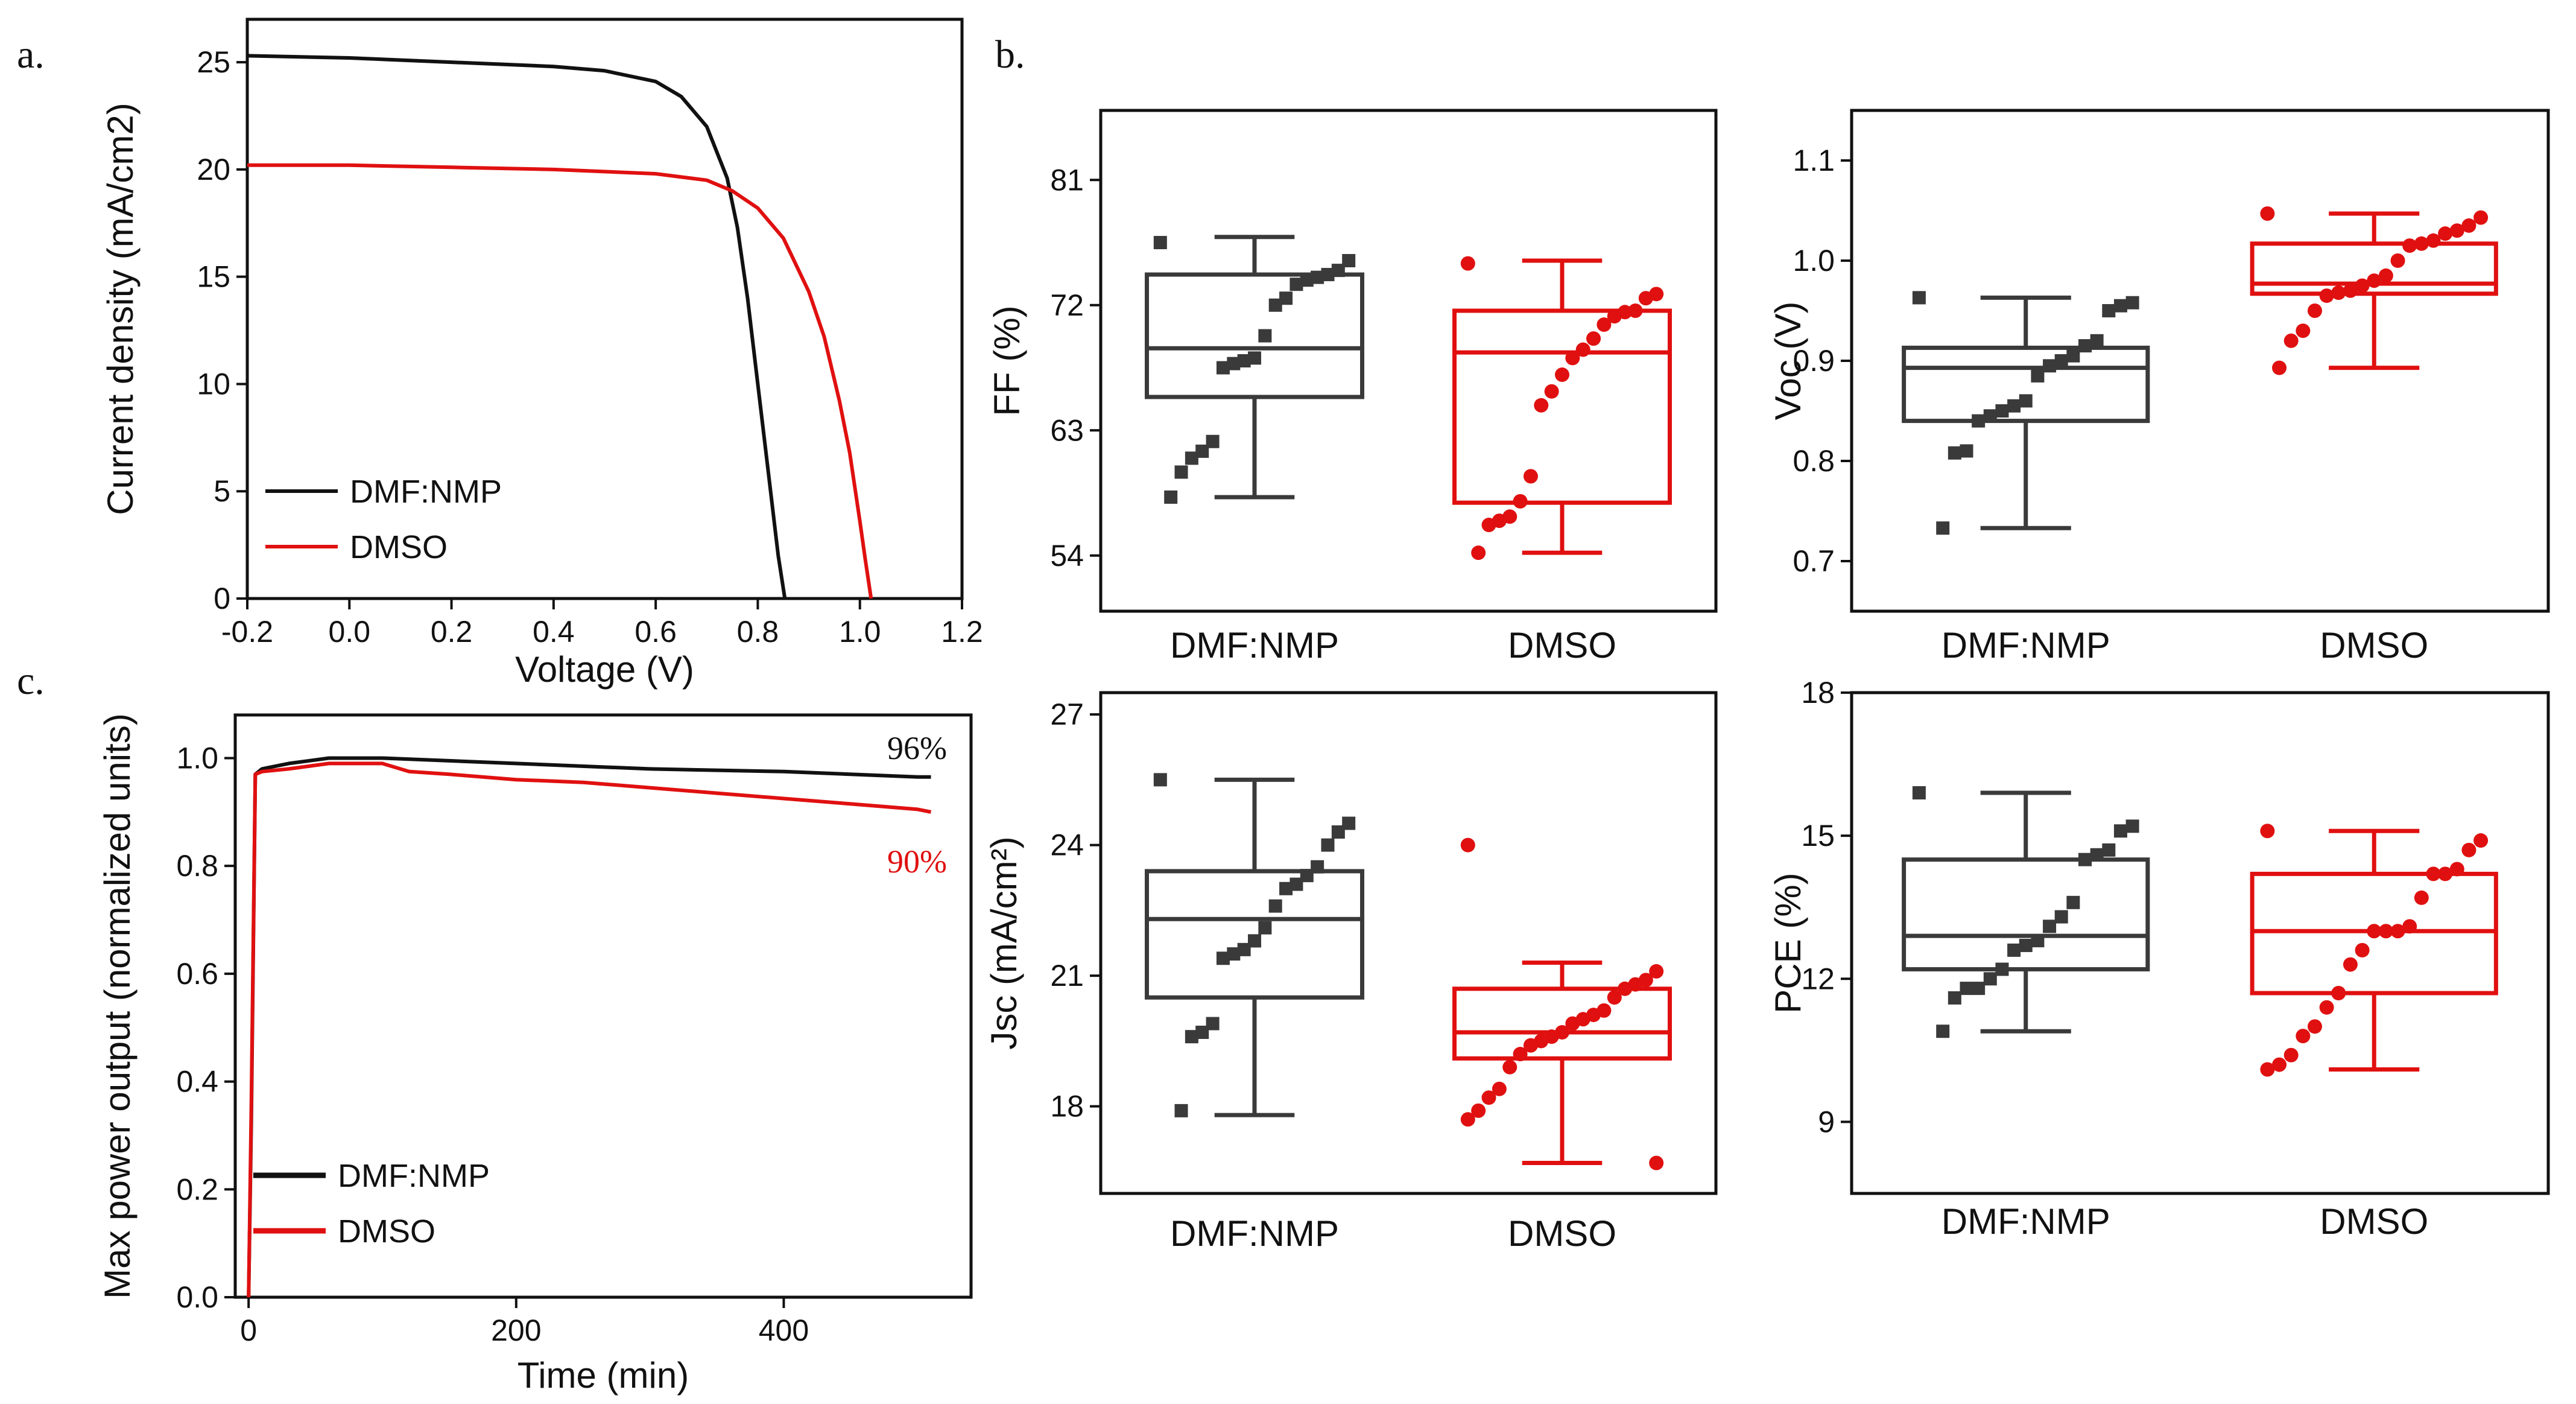 This screenshot has height=1404, width=2576. I want to click on chart-b-ff: 54 63 72 81 FF (%) DMF:NMP DMSO b., so click(1352, 349).